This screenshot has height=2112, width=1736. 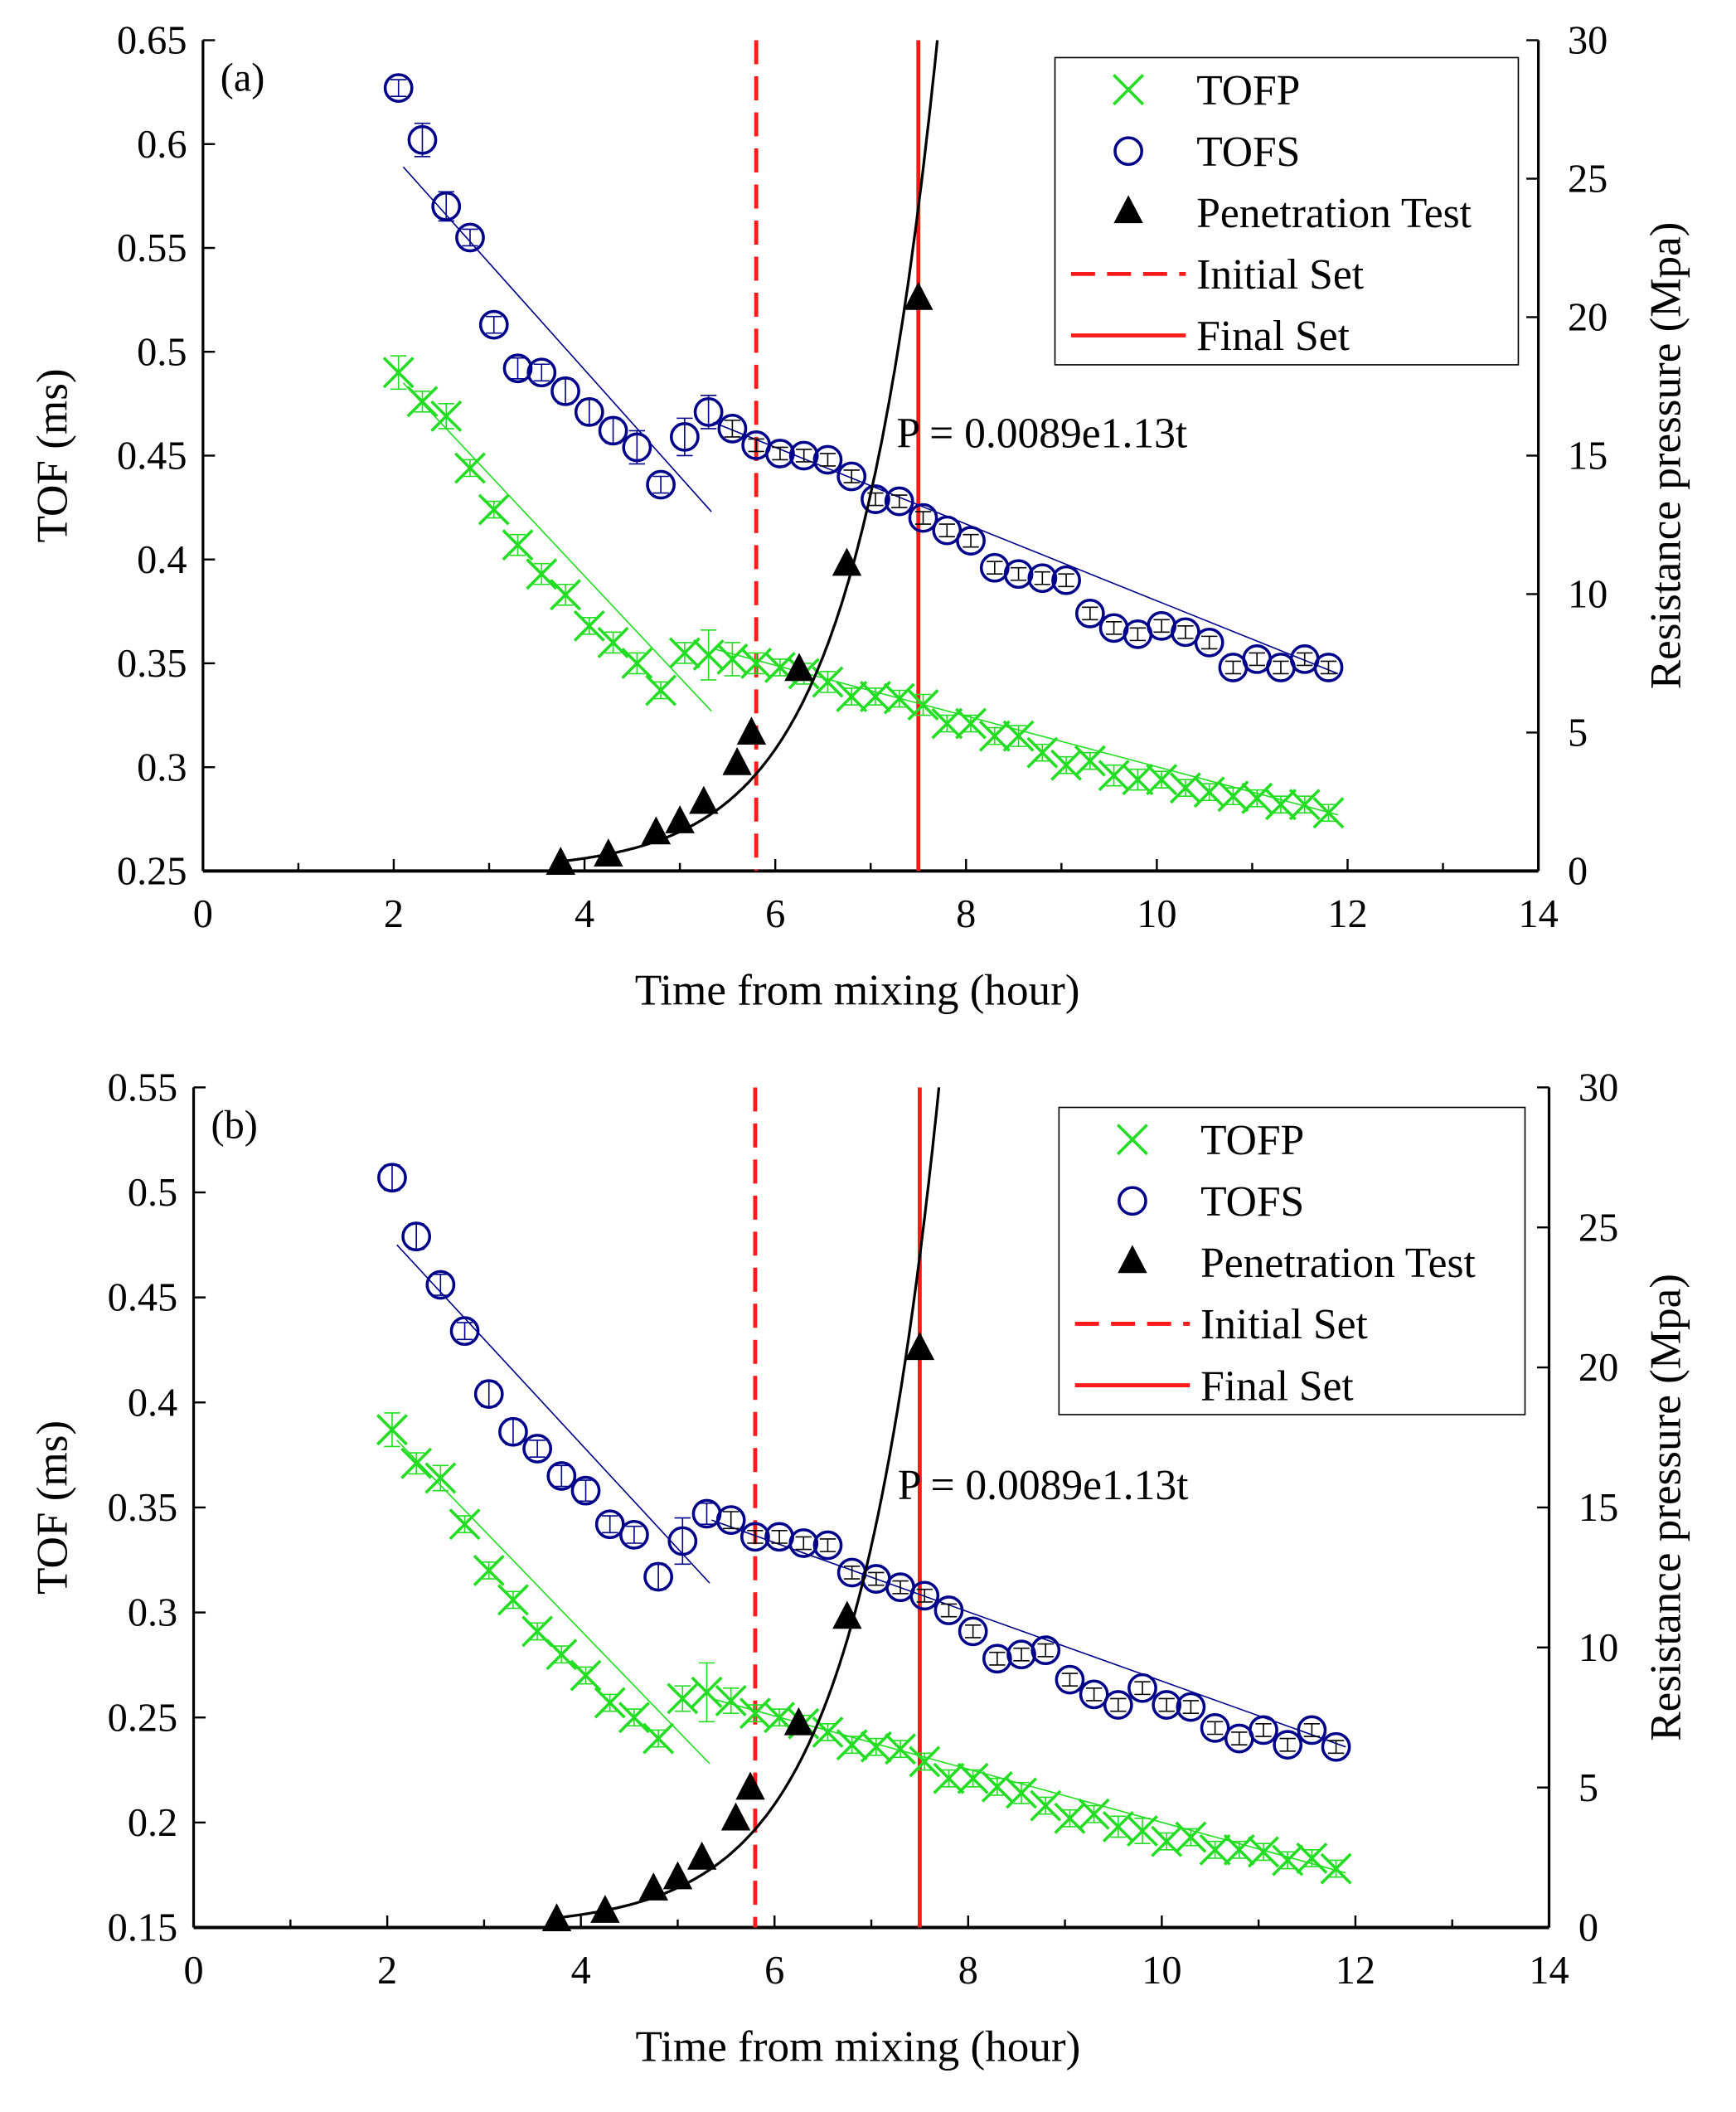 I want to click on y-axis-title: TOF (ms), so click(x=53, y=1507).